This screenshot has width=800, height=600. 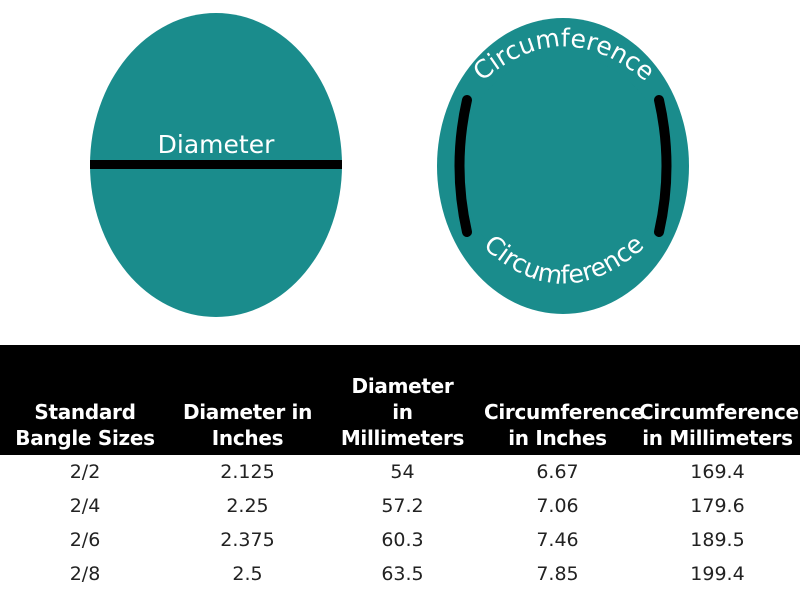 I want to click on header-diameter-inches: Diameter in Inches, so click(x=247, y=400).